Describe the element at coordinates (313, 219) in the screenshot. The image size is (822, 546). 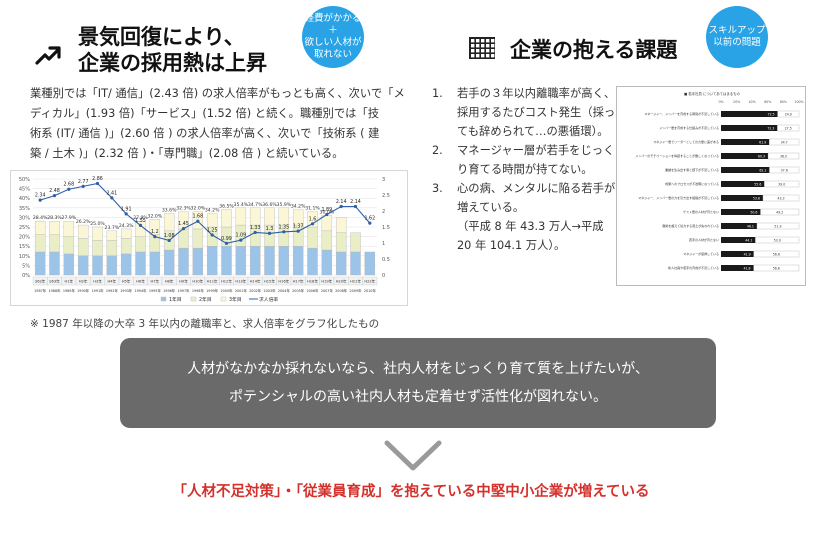
I see `ratio-label: 1.6` at that location.